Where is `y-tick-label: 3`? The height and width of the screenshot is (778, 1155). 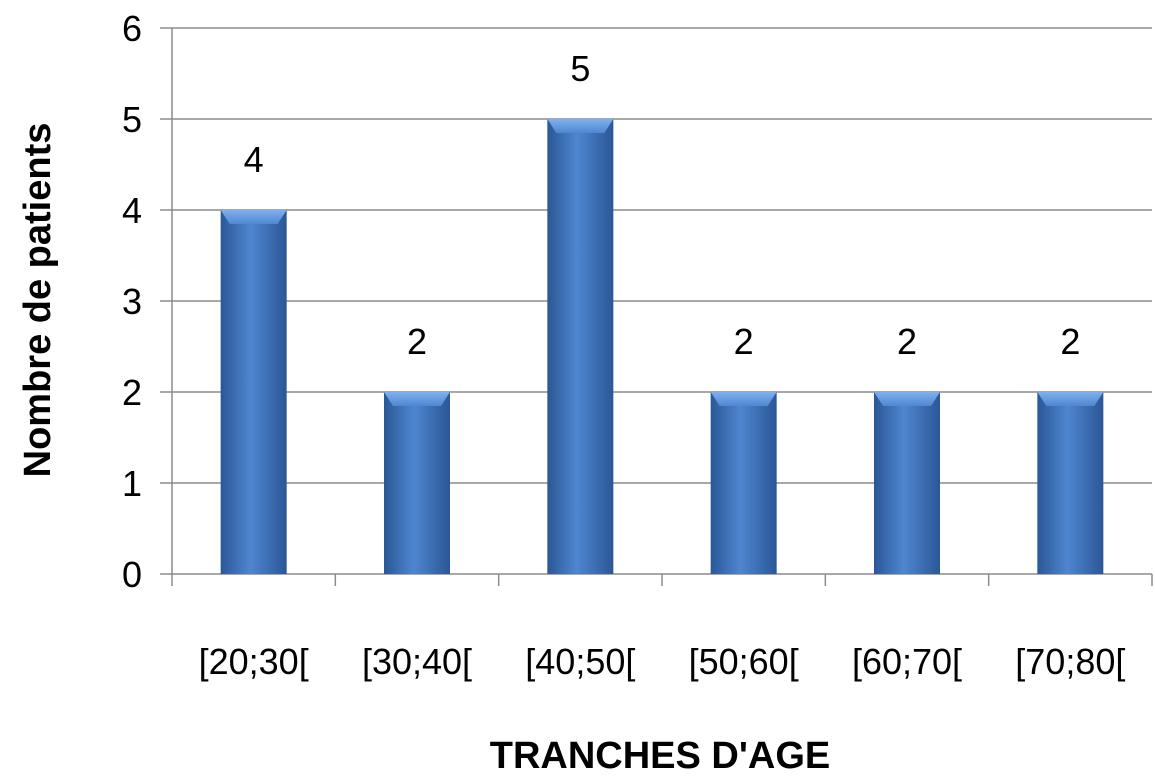
y-tick-label: 3 is located at coordinates (132, 301).